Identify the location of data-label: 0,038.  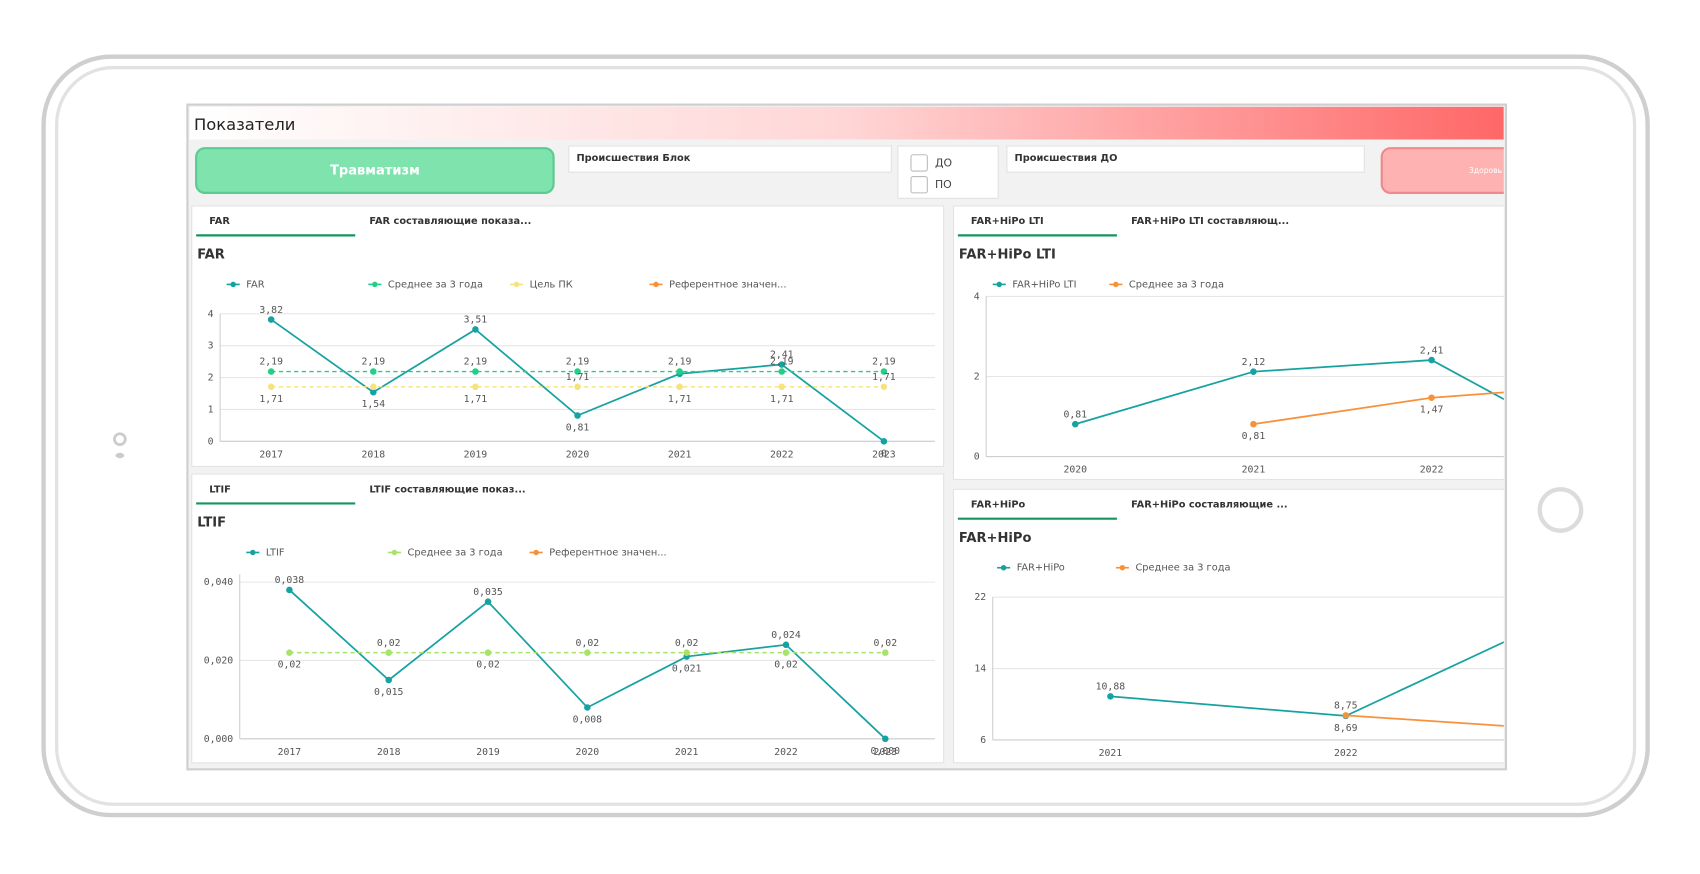
(290, 580).